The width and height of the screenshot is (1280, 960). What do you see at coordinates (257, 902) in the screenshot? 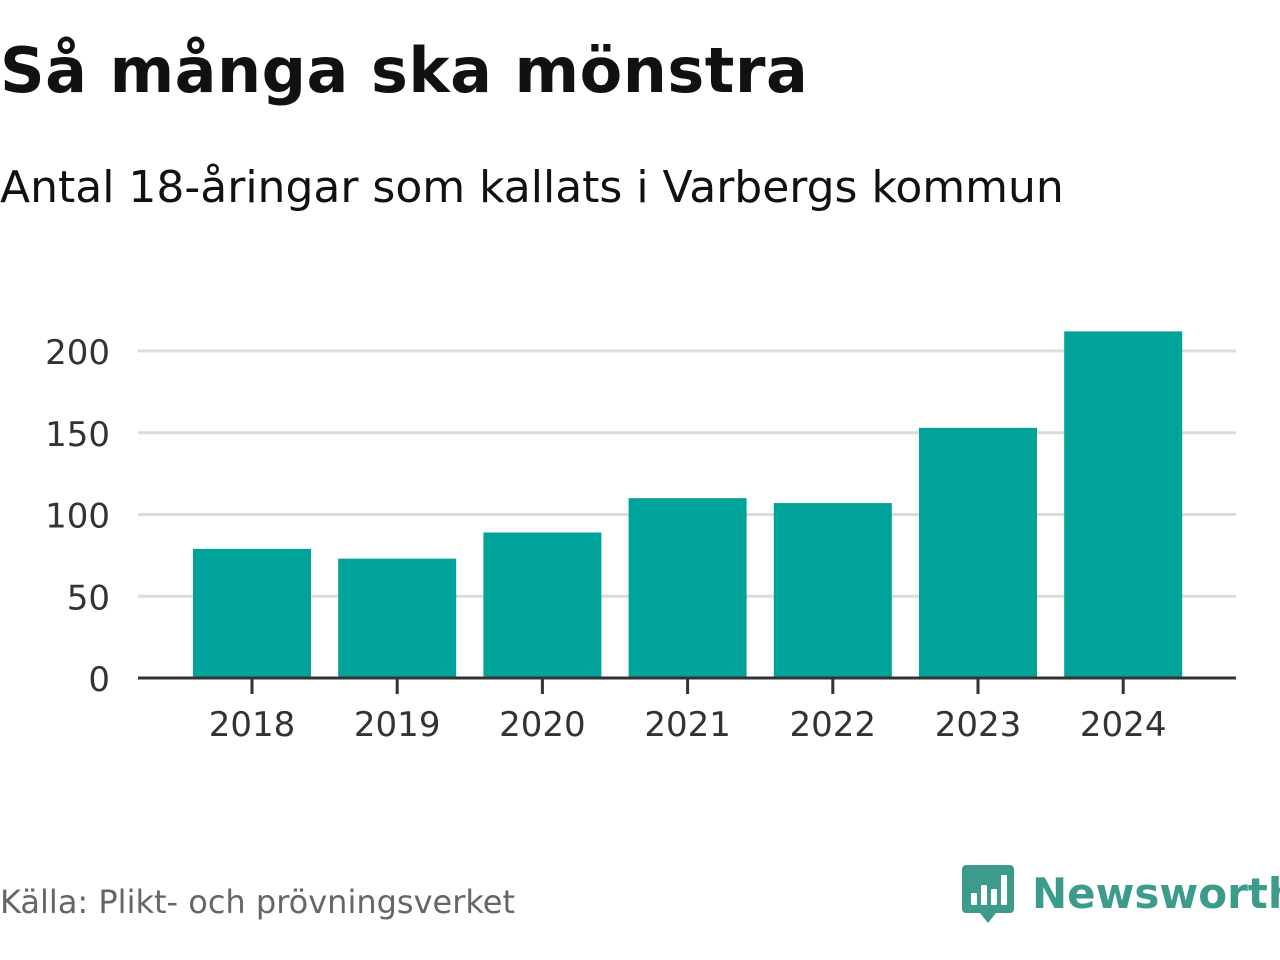
I see `source-note: Källa: Plikt- och prövningsverket` at bounding box center [257, 902].